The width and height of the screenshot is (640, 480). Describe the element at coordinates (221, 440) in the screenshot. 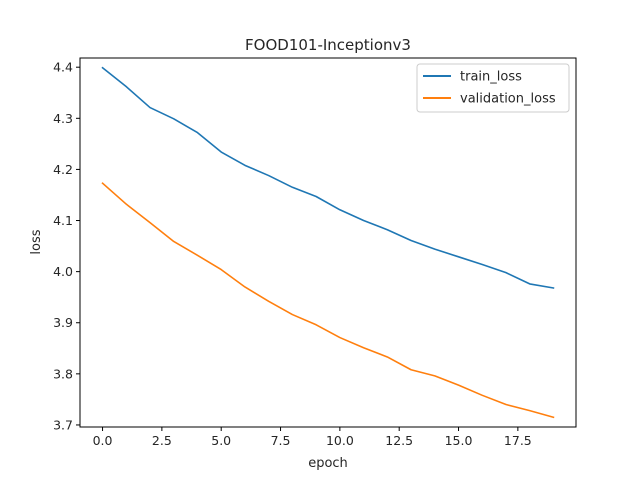

I see `x-tick-label: 5.0` at that location.